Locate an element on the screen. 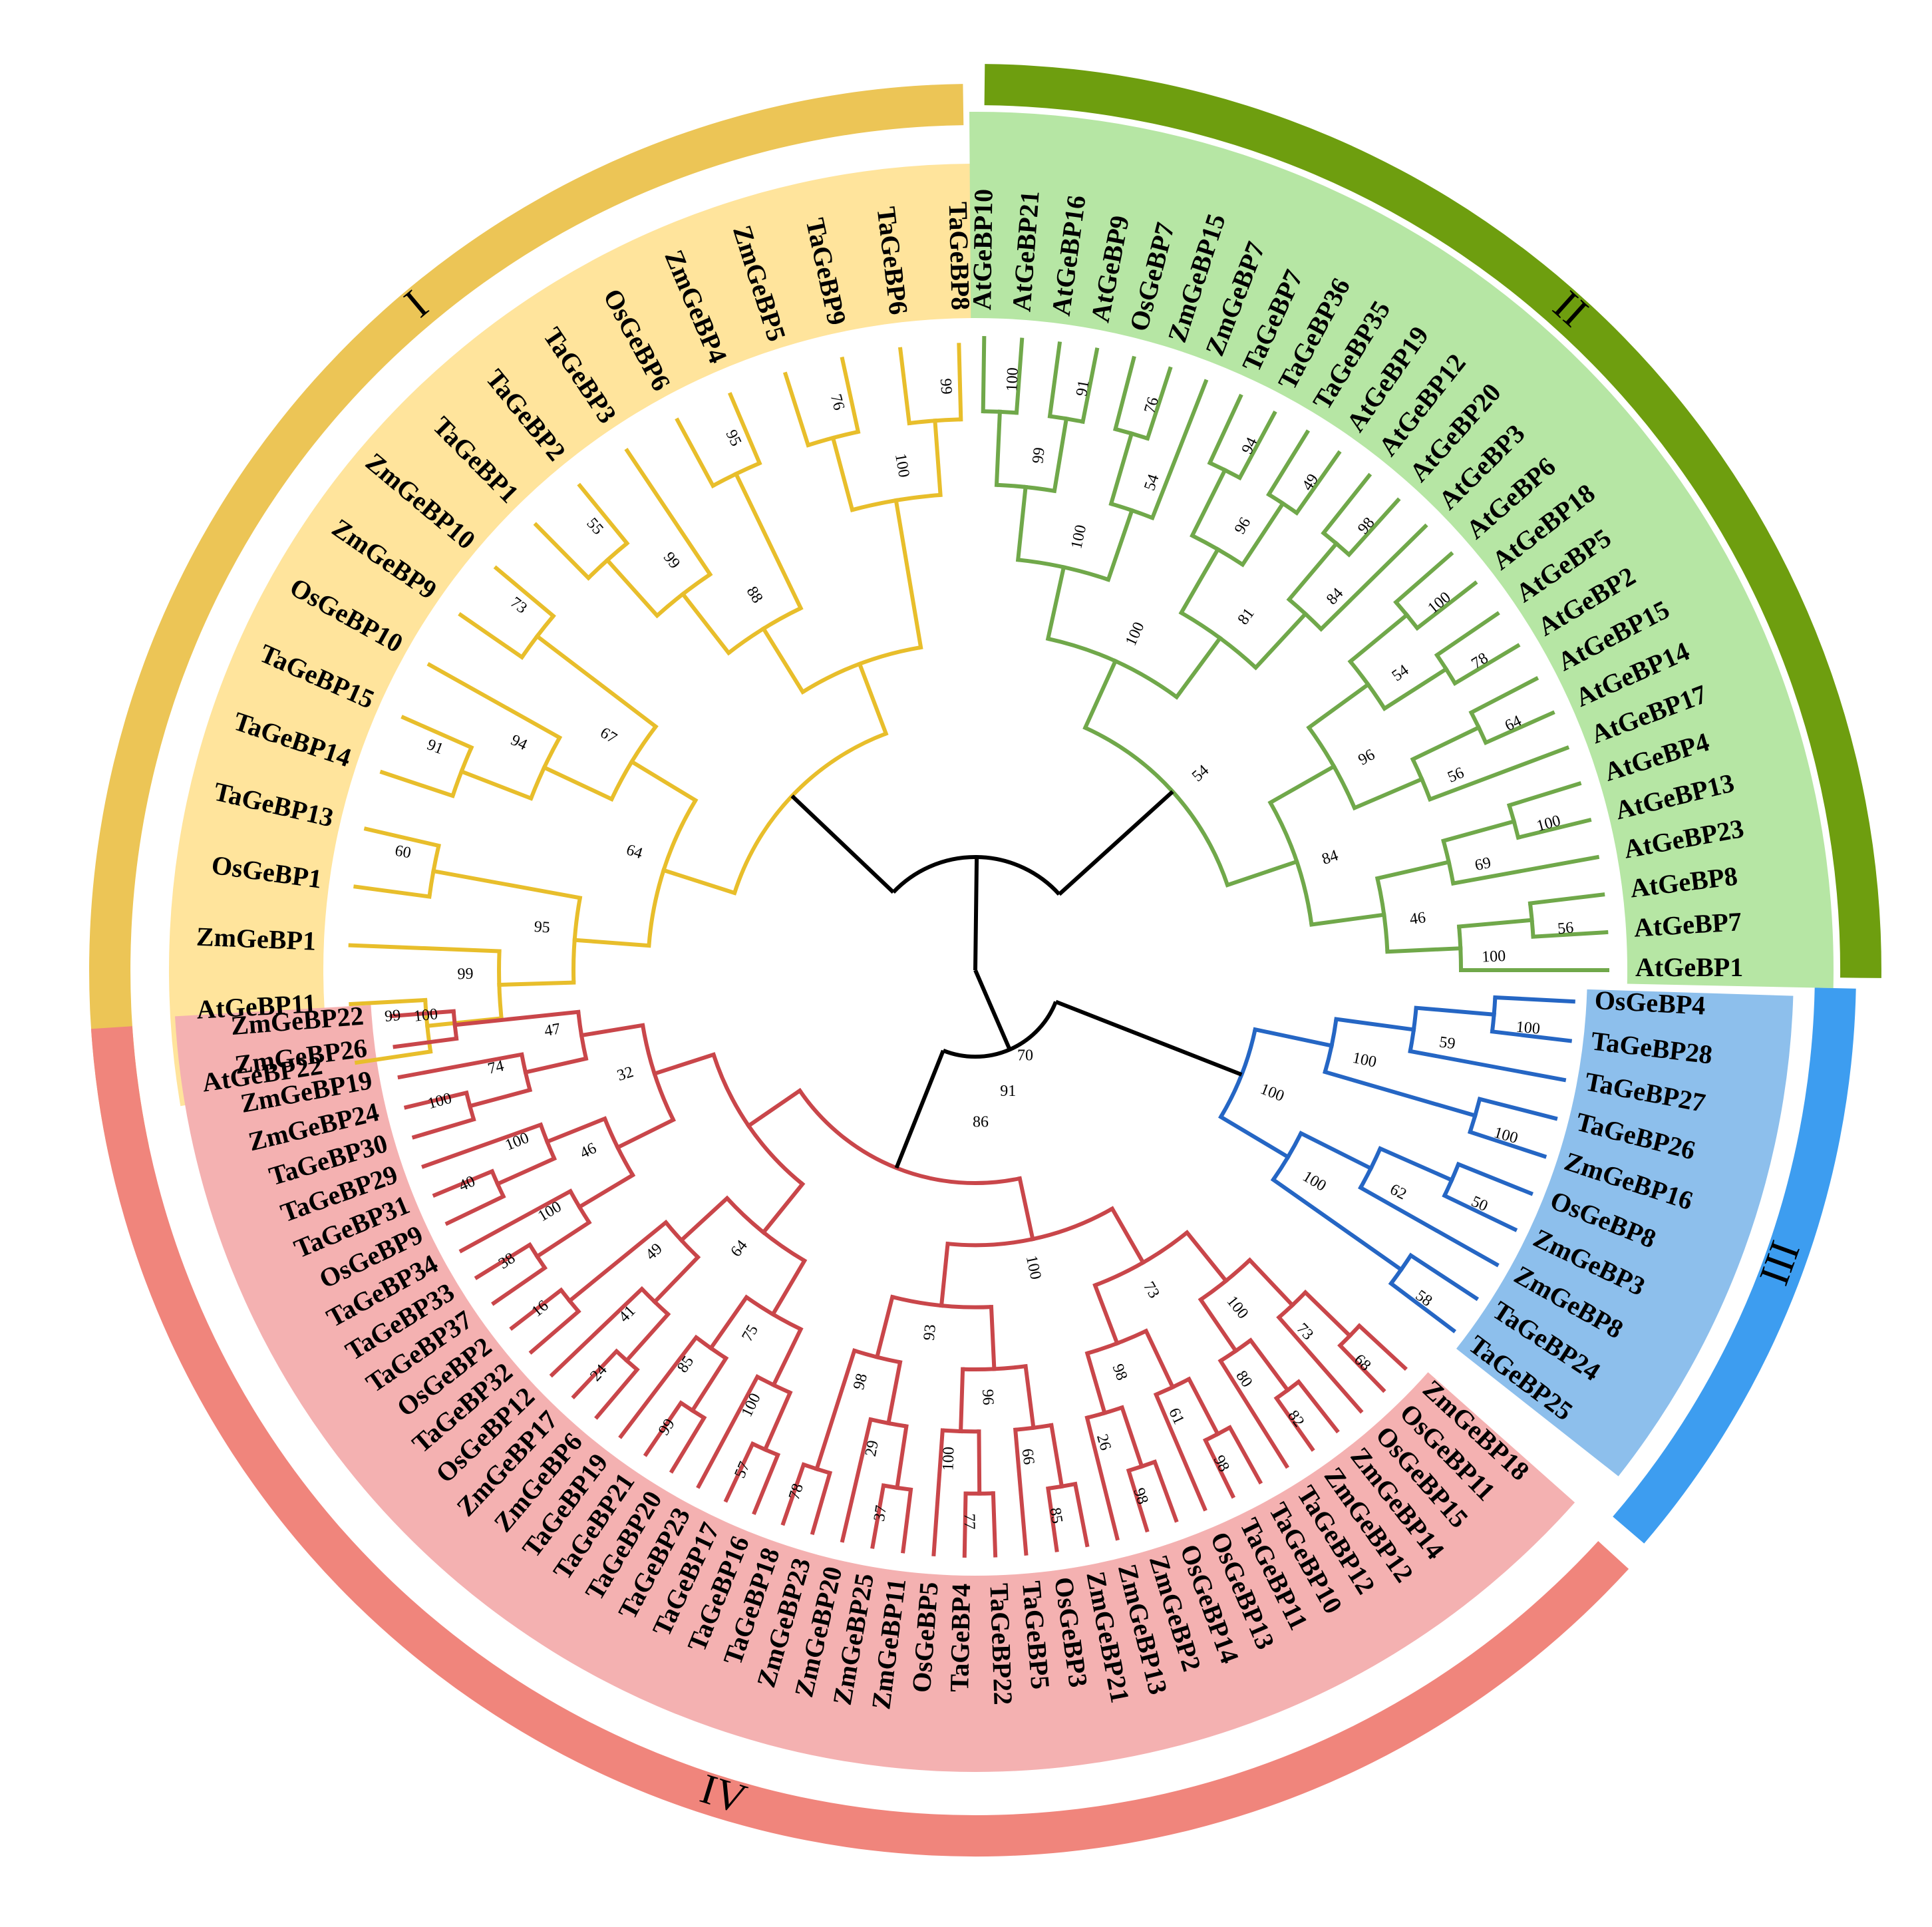 Image resolution: width=1932 pixels, height=1927 pixels. bootstrap-value: 93 is located at coordinates (930, 1332).